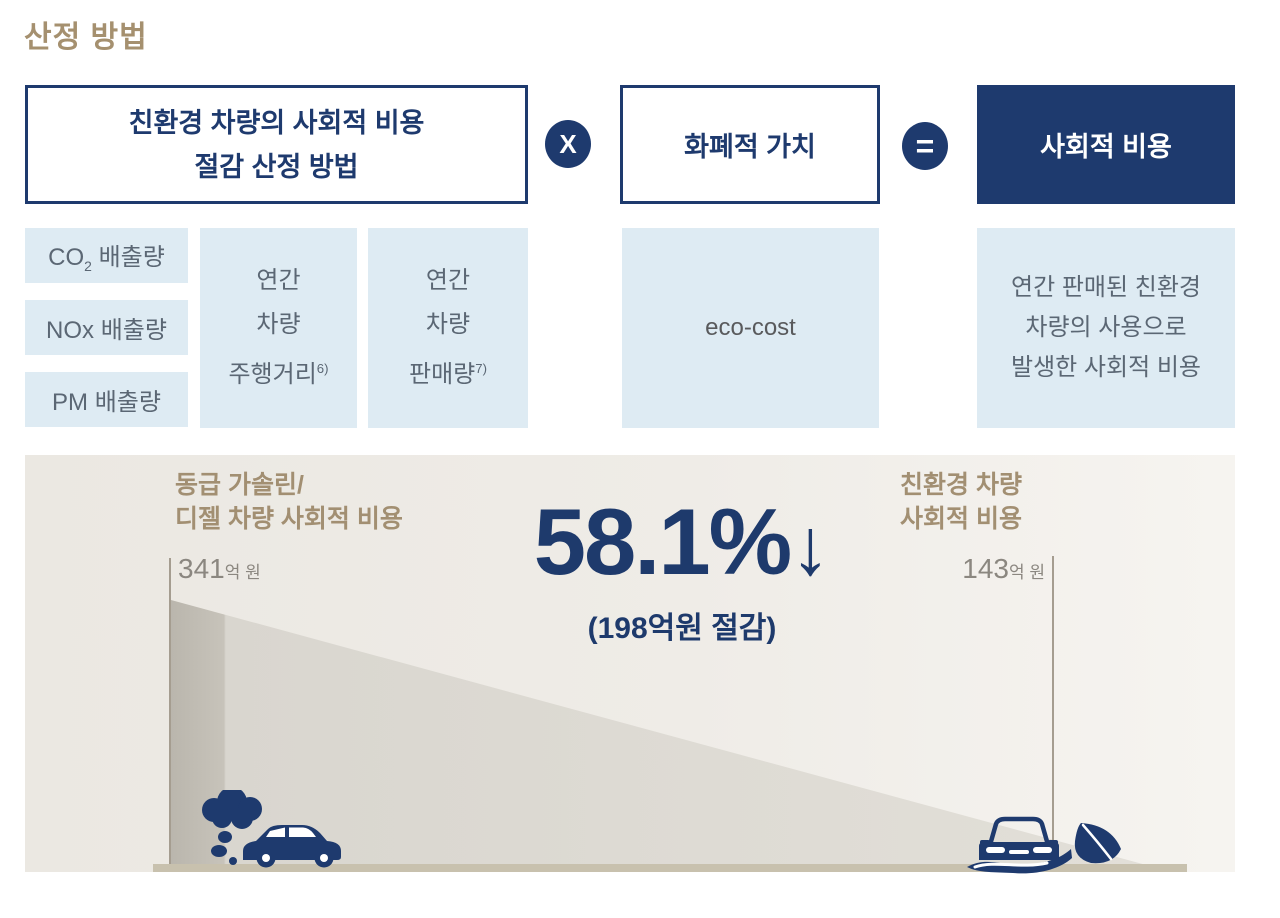 Image resolution: width=1280 pixels, height=918 pixels. I want to click on multiply-operator-icon: X, so click(568, 144).